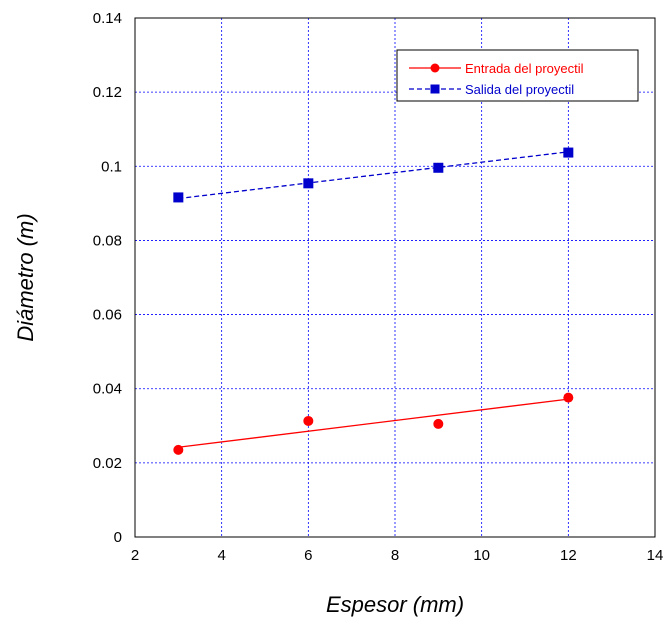 This screenshot has height=624, width=669. Describe the element at coordinates (107, 463) in the screenshot. I see `y-tick-label: 0.02` at that location.